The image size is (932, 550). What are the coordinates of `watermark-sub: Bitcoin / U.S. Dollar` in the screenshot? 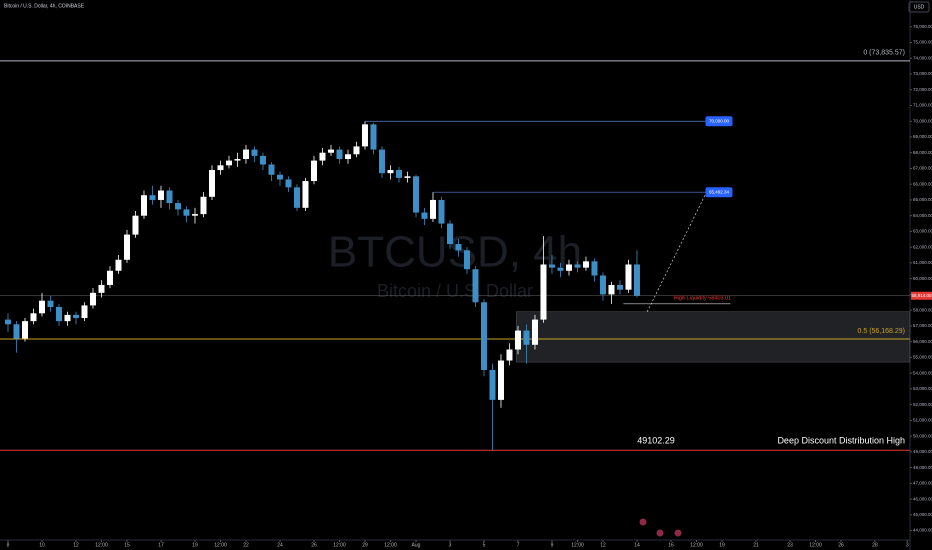 It's located at (455, 291).